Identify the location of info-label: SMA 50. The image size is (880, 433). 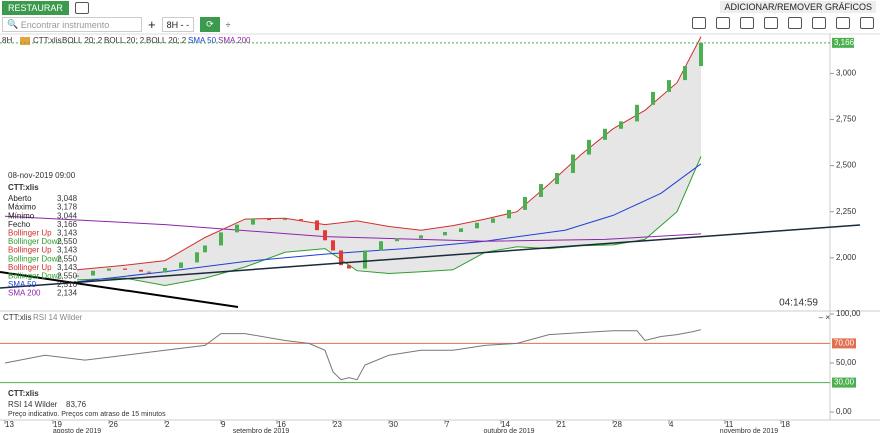
(22, 284).